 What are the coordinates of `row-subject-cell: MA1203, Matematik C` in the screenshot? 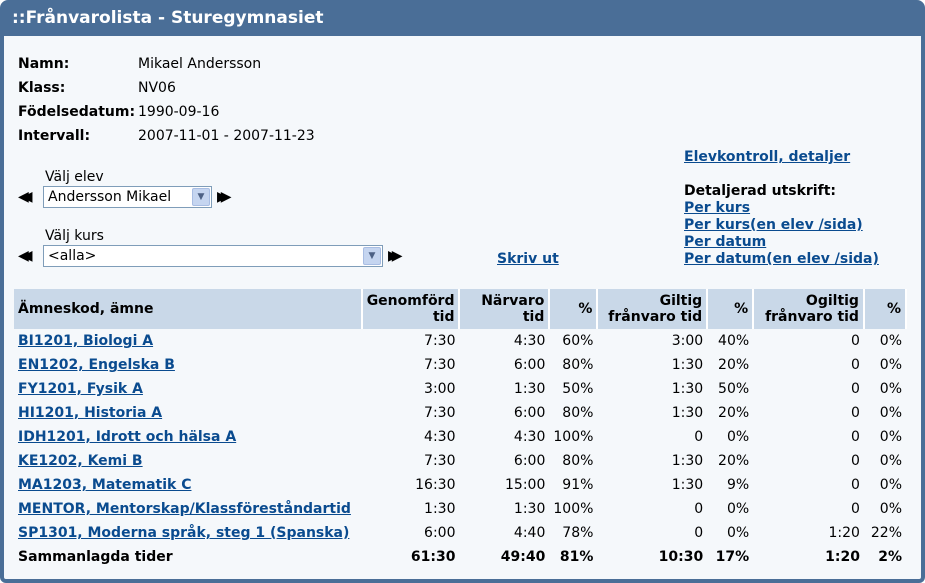 It's located at (188, 485).